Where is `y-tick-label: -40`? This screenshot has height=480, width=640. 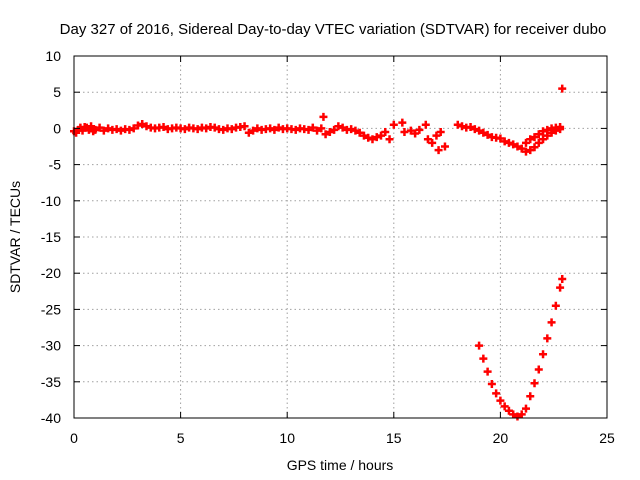 y-tick-label: -40 is located at coordinates (51, 418).